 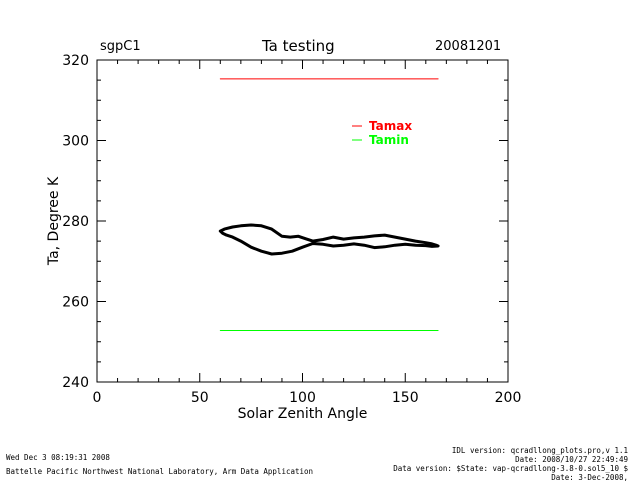 I want to click on footer-run-date: Date: 3-Dec-2008,, so click(x=589, y=477).